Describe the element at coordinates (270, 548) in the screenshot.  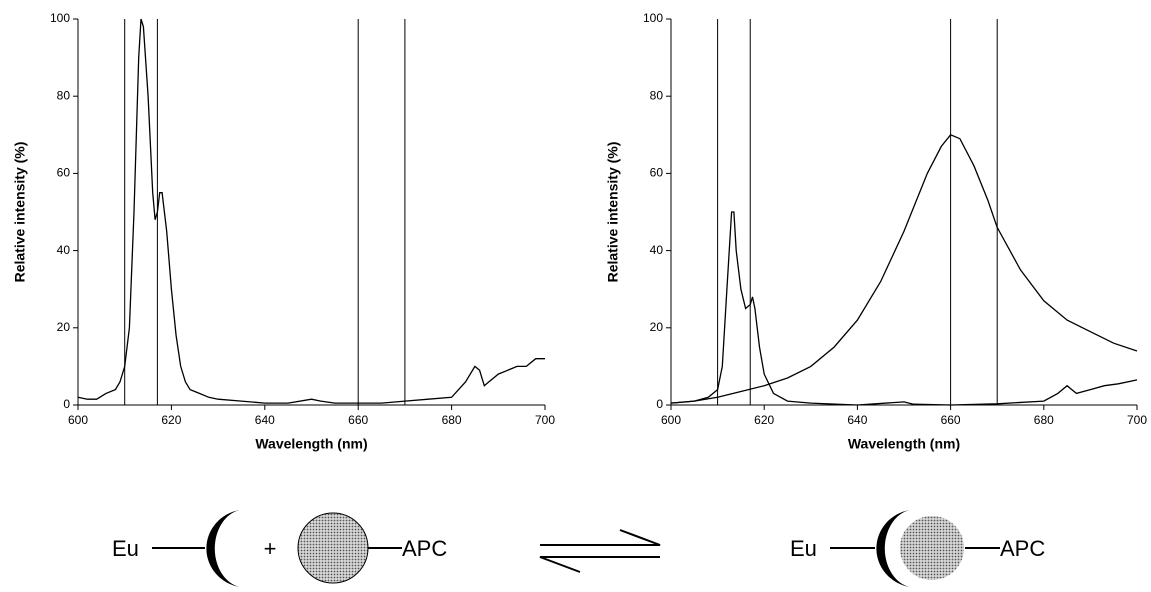
I see `plus: +` at that location.